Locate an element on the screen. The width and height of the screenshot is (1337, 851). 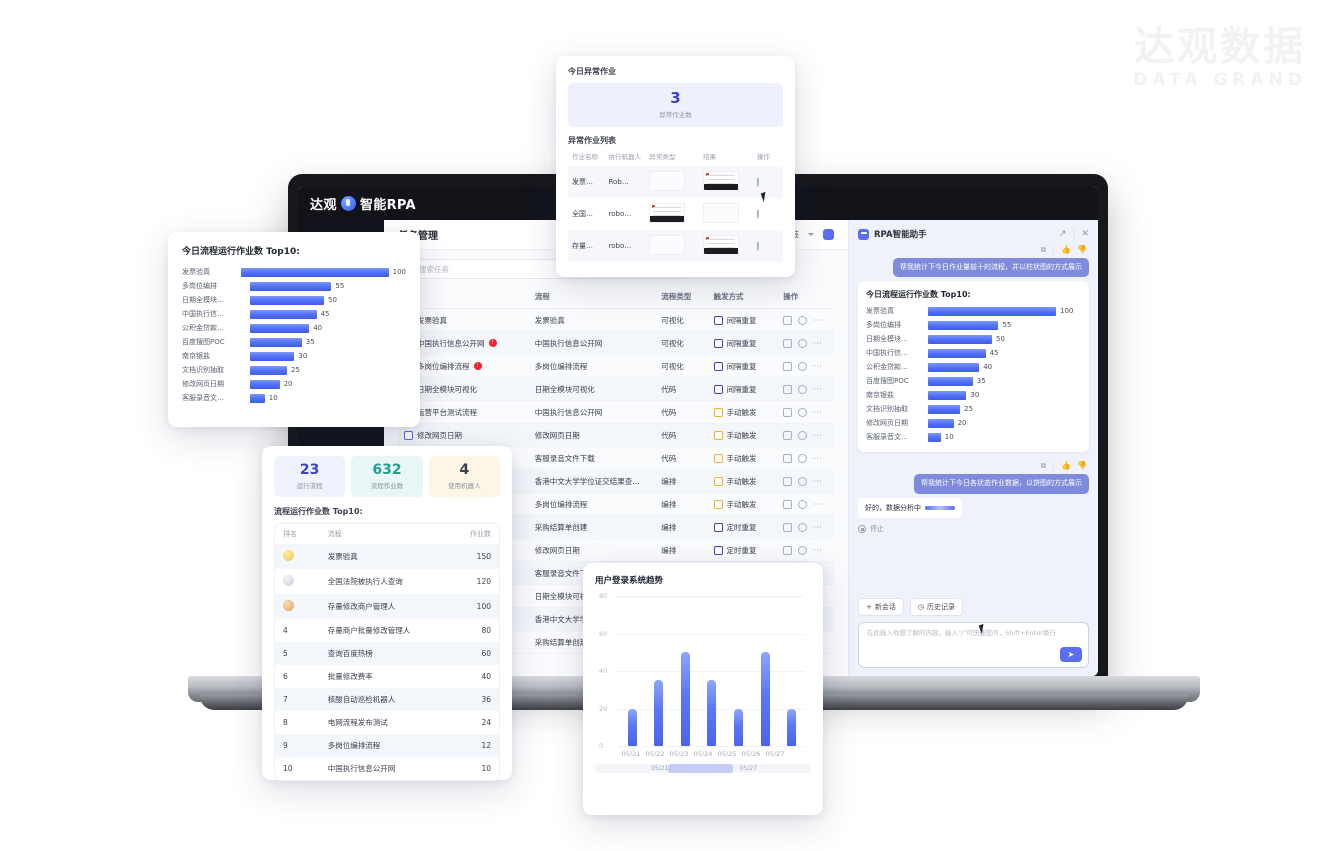
chevron-down-icon is located at coordinates (811, 234).